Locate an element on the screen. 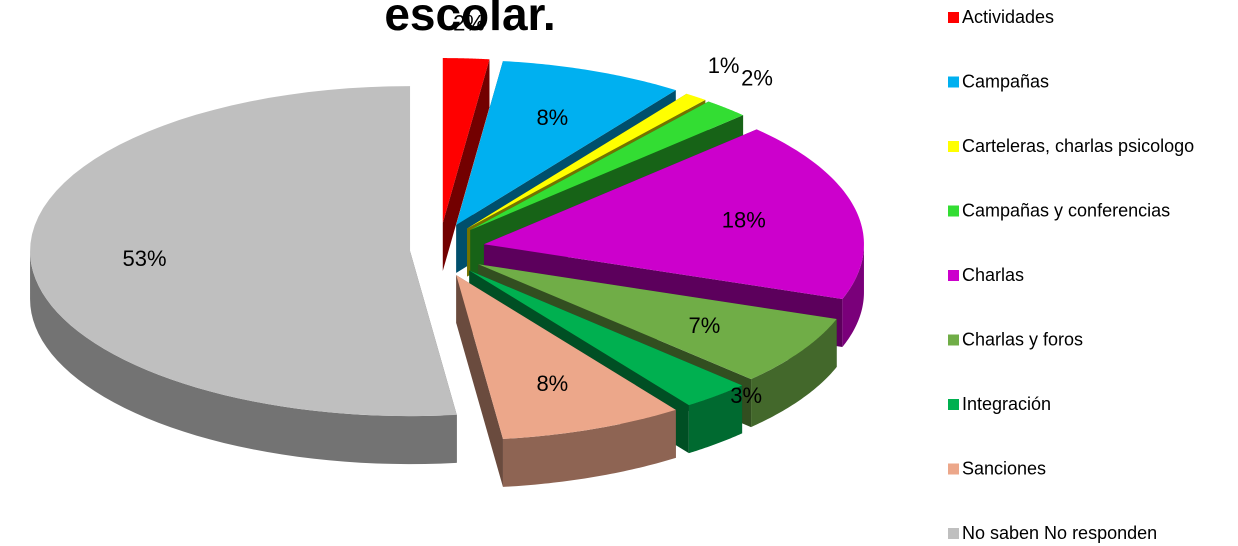  legend-label: Charlas is located at coordinates (993, 275).